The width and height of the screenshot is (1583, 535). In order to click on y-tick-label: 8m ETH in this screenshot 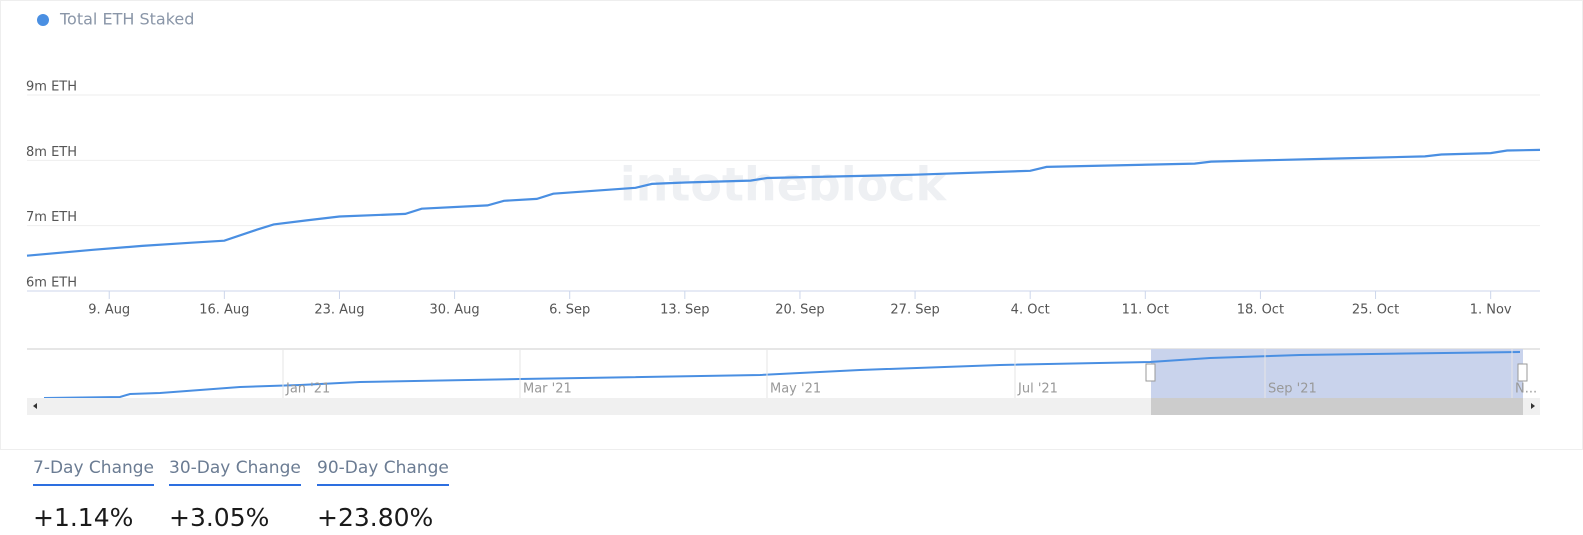, I will do `click(51, 152)`.